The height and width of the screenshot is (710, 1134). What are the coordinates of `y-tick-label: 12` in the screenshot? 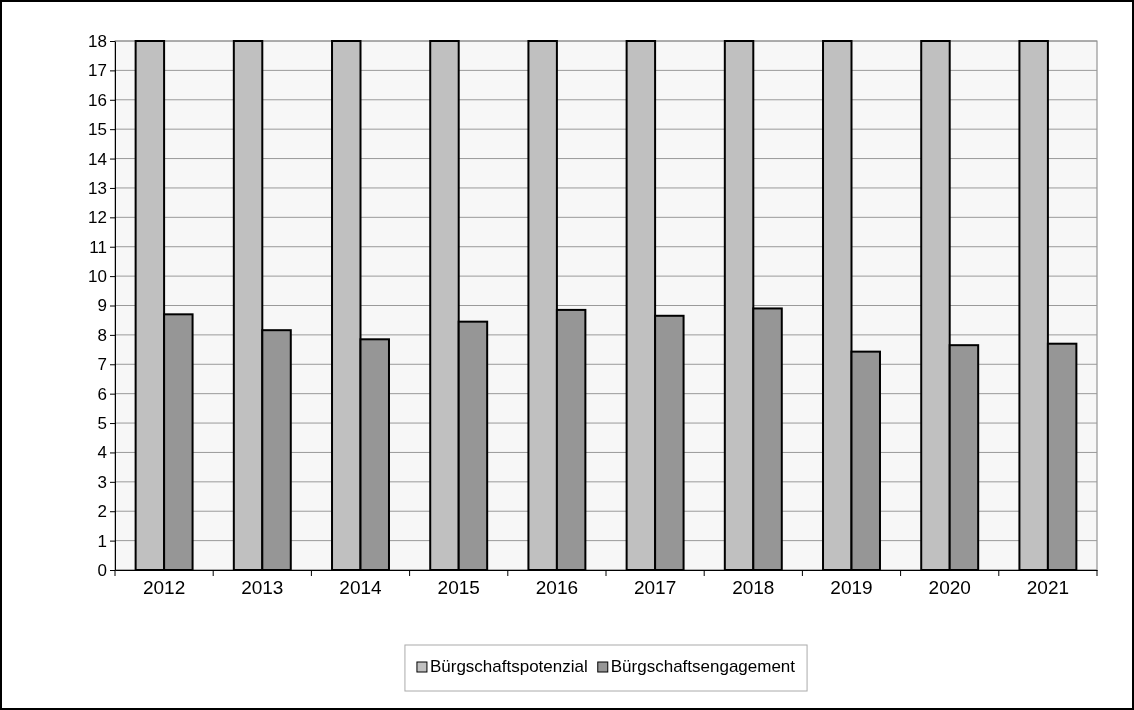 It's located at (97, 218).